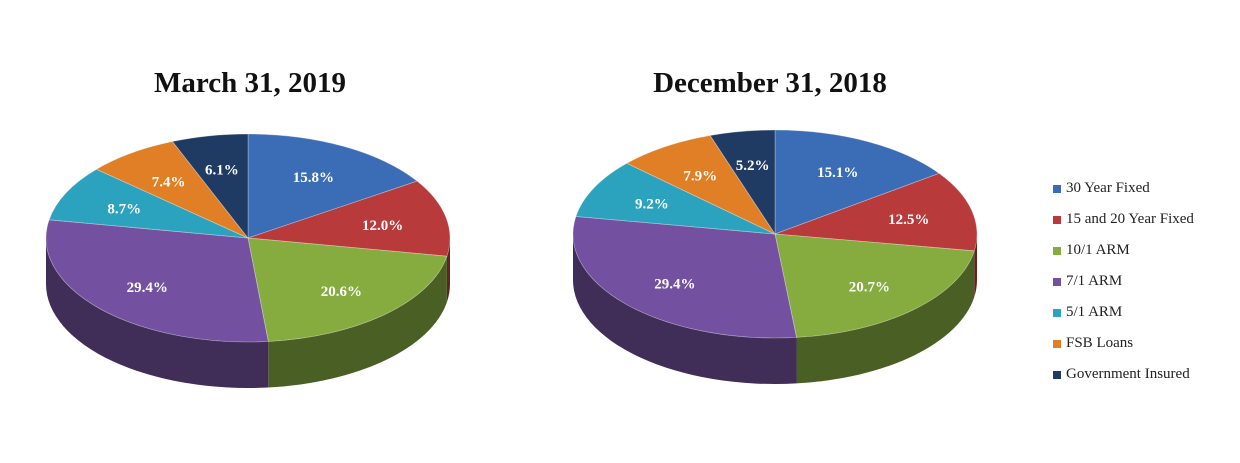 The height and width of the screenshot is (463, 1240). I want to click on data-label-10-1-arm: 20.7%, so click(869, 287).